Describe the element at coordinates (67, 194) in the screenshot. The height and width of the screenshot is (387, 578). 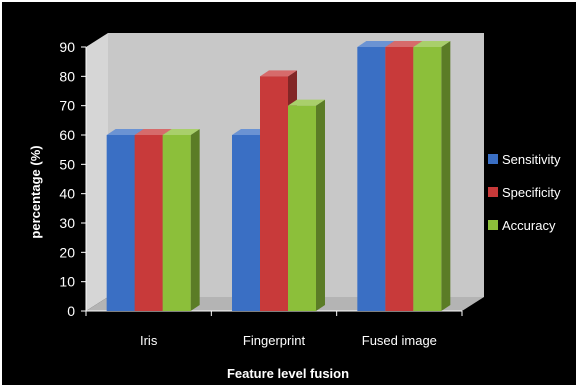
I see `y-tick-label: 40` at that location.